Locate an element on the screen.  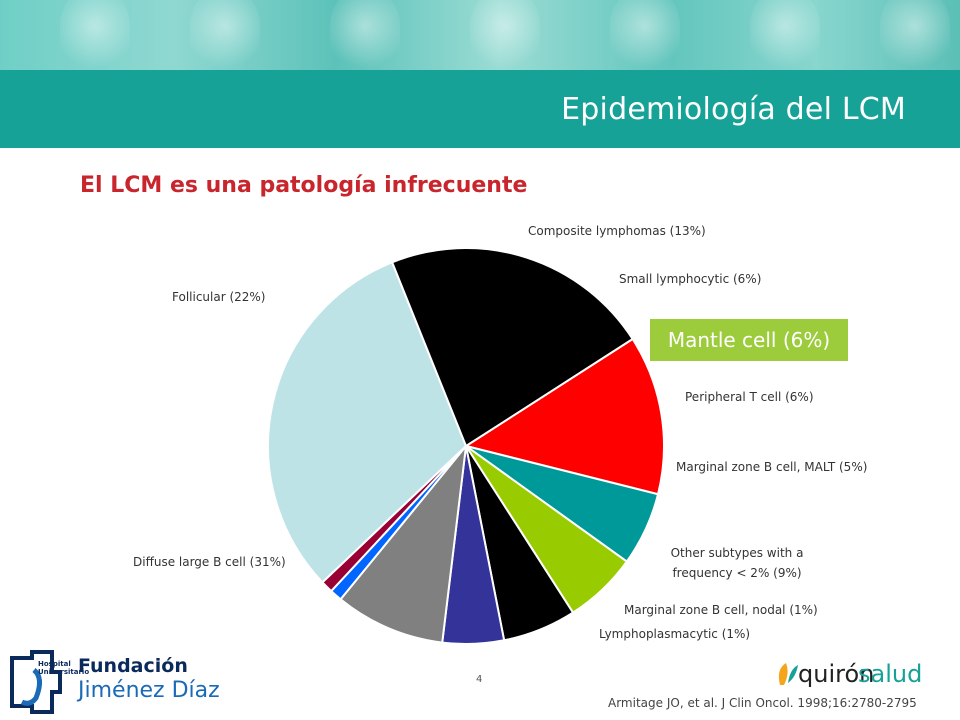
fundacion-jimenez-diaz-logo is located at coordinates (36, 682).